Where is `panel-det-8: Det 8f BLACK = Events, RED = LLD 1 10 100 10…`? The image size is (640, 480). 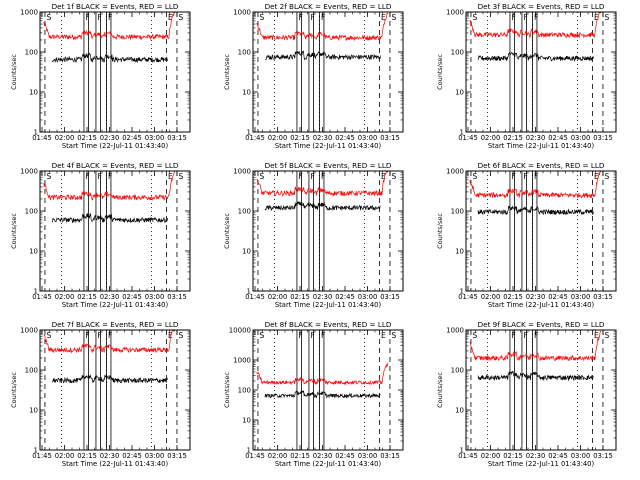
panel-det-8: Det 8f BLACK = Events, RED = LLD 1 10 100 10… is located at coordinates (313, 394).